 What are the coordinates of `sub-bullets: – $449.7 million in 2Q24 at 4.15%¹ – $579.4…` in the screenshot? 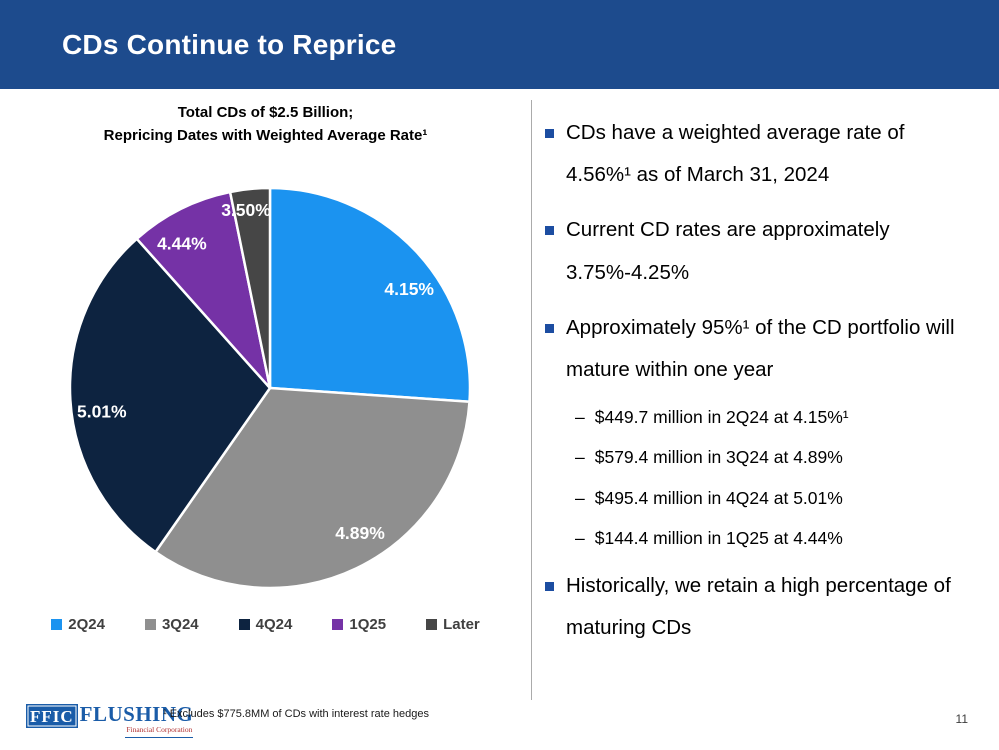 It's located at (772, 478).